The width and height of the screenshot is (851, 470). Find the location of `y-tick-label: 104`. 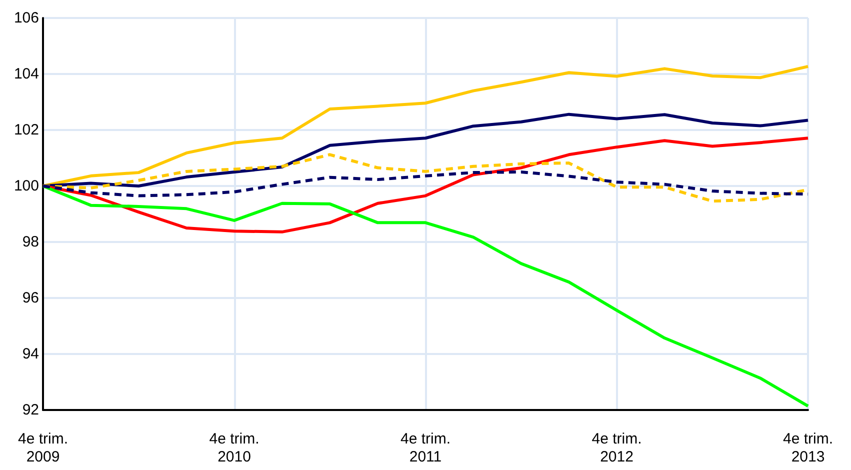

y-tick-label: 104 is located at coordinates (26, 74).